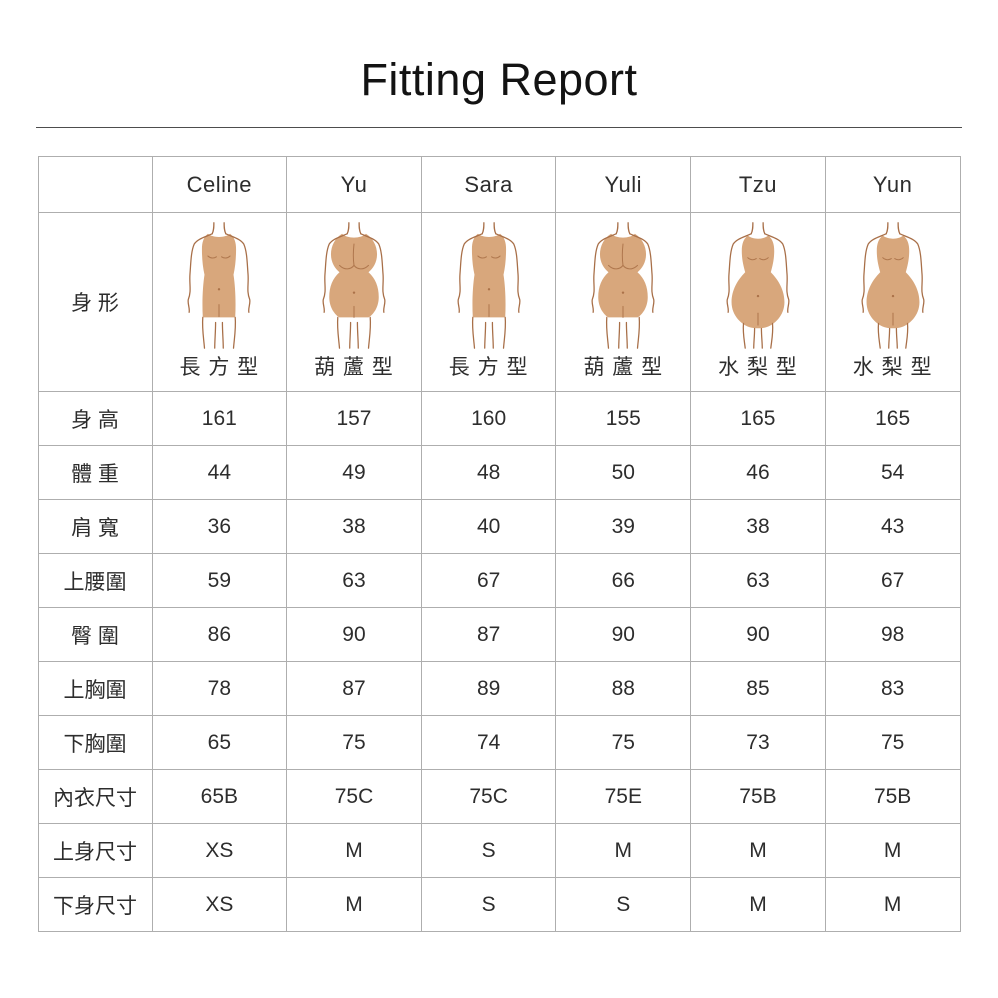 This screenshot has width=998, height=998. What do you see at coordinates (892, 184) in the screenshot?
I see `member-header: Yun` at bounding box center [892, 184].